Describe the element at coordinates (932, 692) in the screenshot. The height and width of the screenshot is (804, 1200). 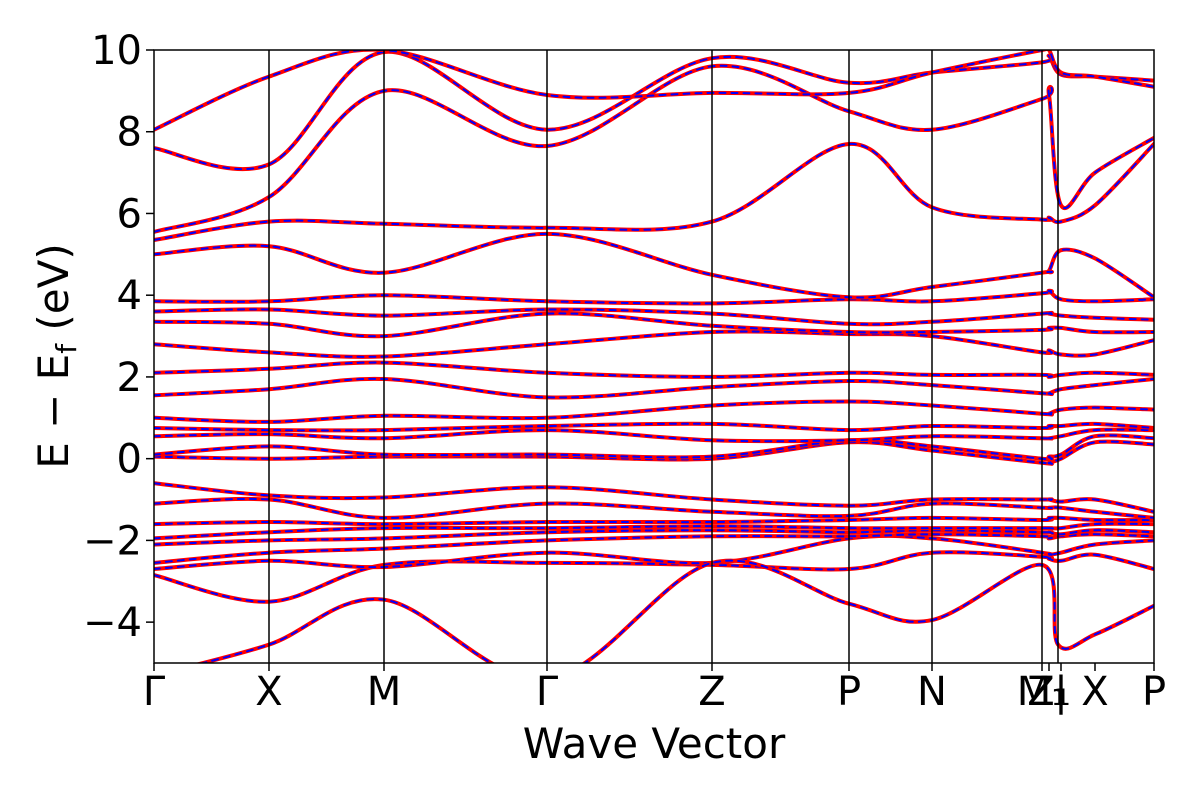
I see `x-tick-label: N` at that location.